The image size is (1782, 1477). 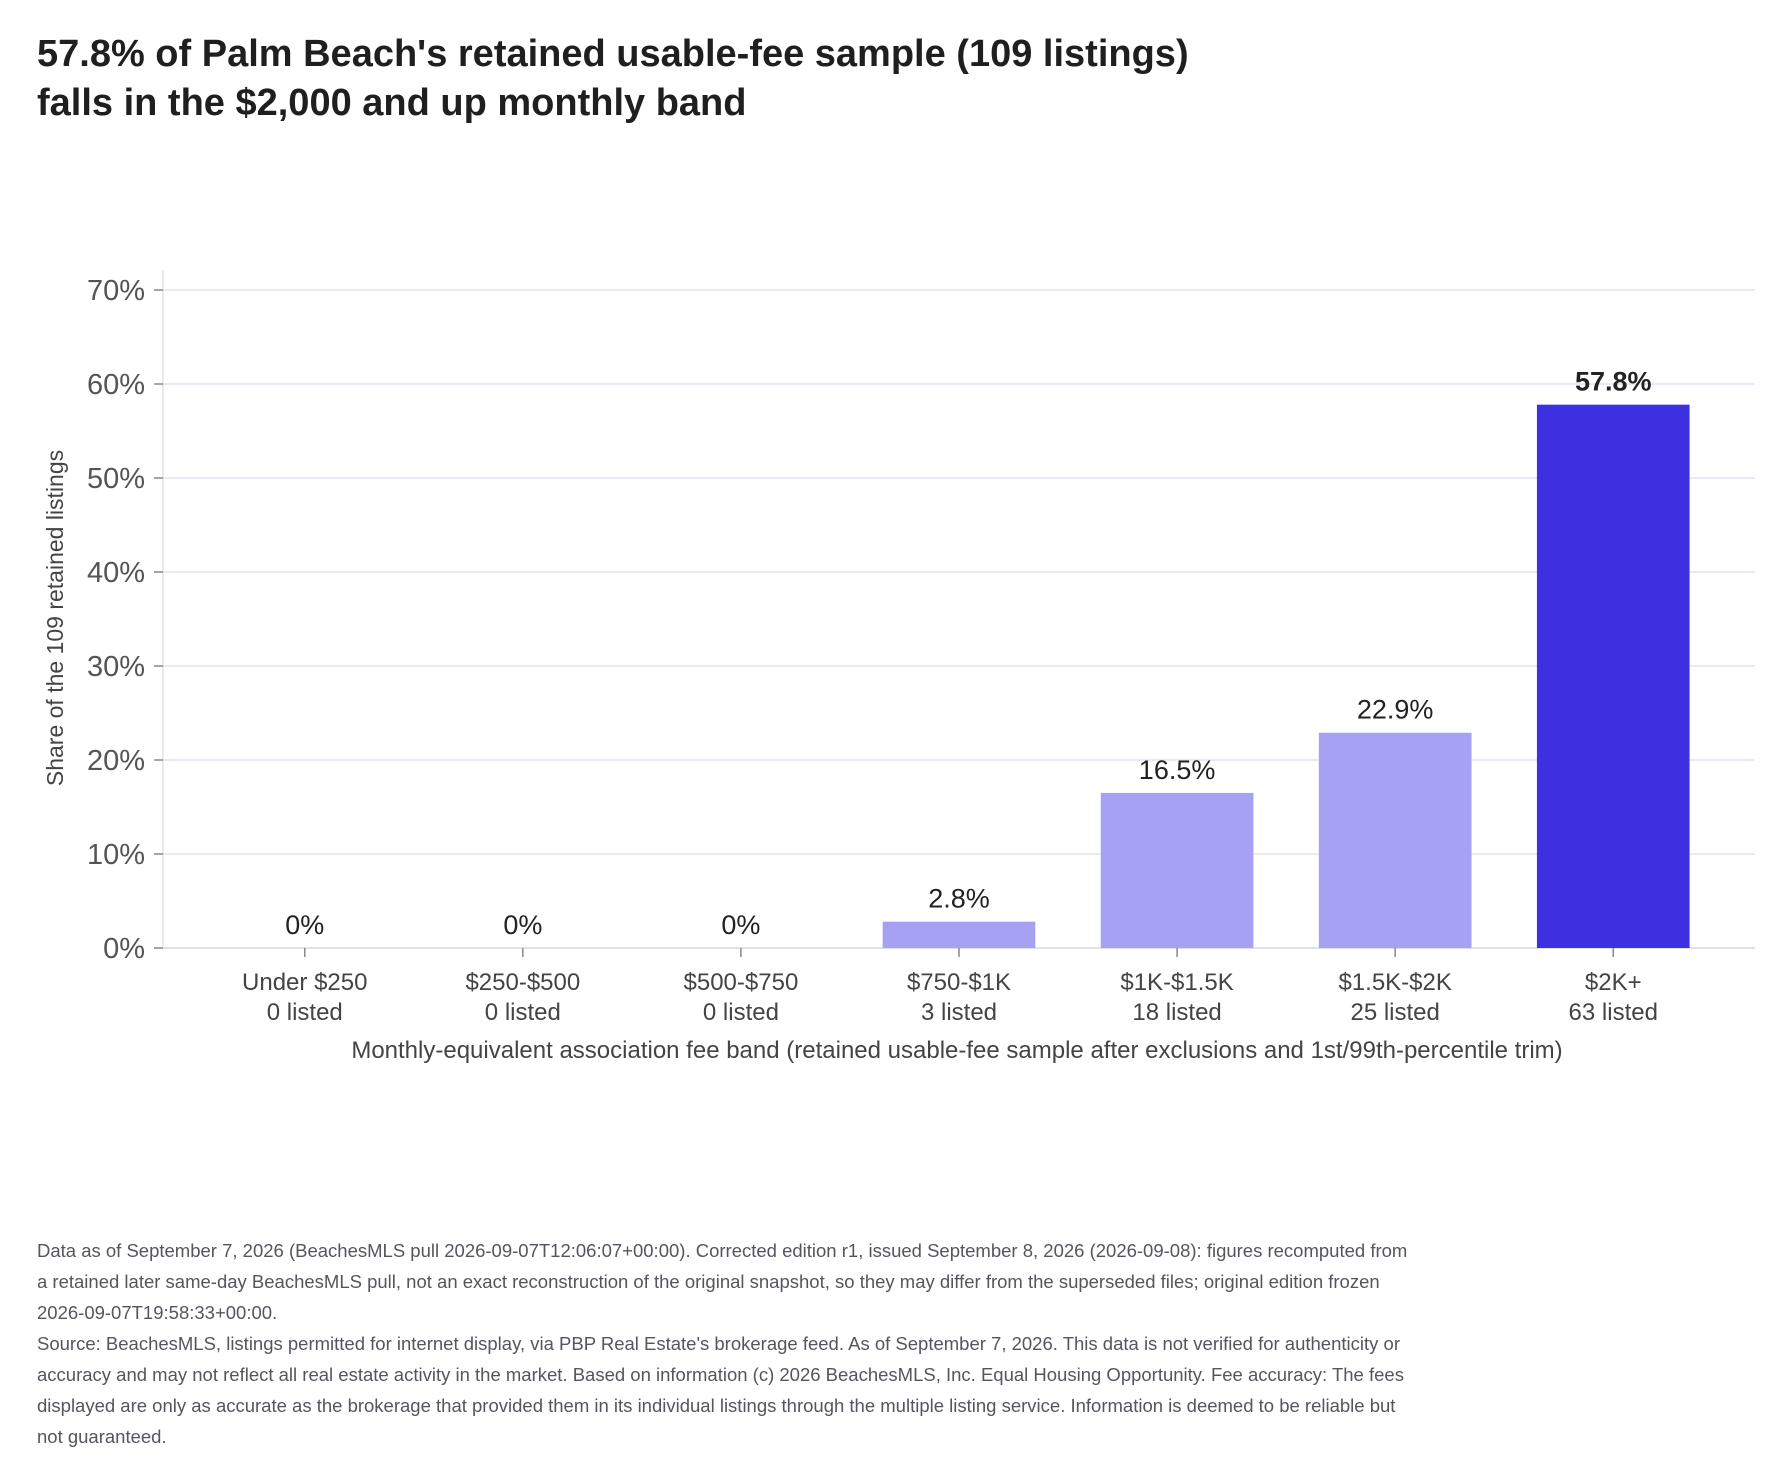 I want to click on x-tick-count-label: 3 listed, so click(x=959, y=1012).